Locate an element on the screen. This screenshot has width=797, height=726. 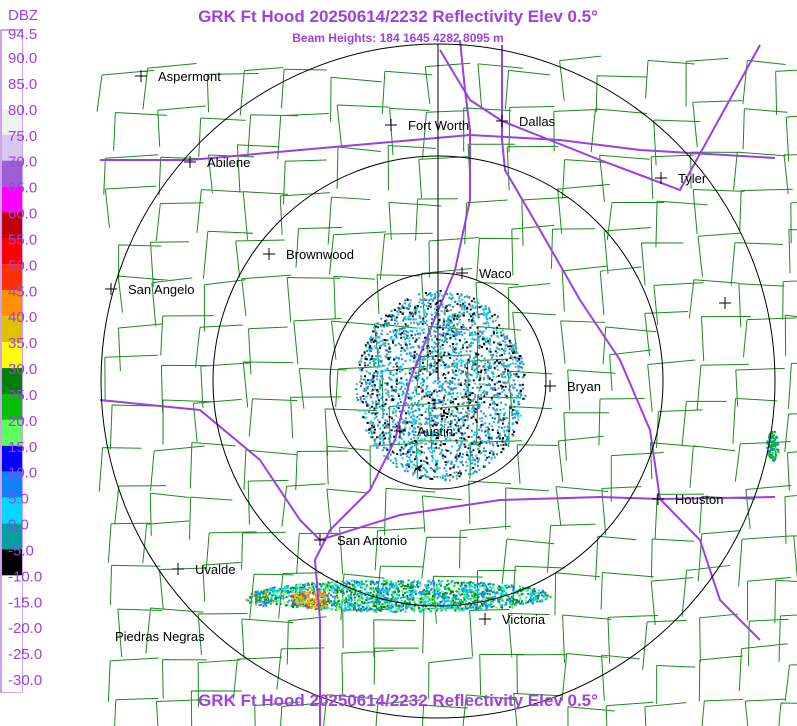
city-label: Brownwood is located at coordinates (320, 254).